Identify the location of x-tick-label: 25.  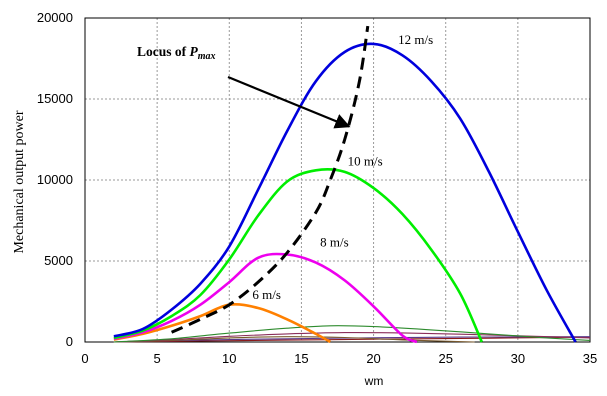
(445, 358).